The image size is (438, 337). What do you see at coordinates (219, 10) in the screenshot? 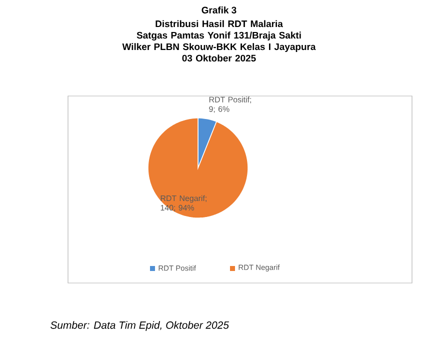
I see `chart-title: Grafik 3` at bounding box center [219, 10].